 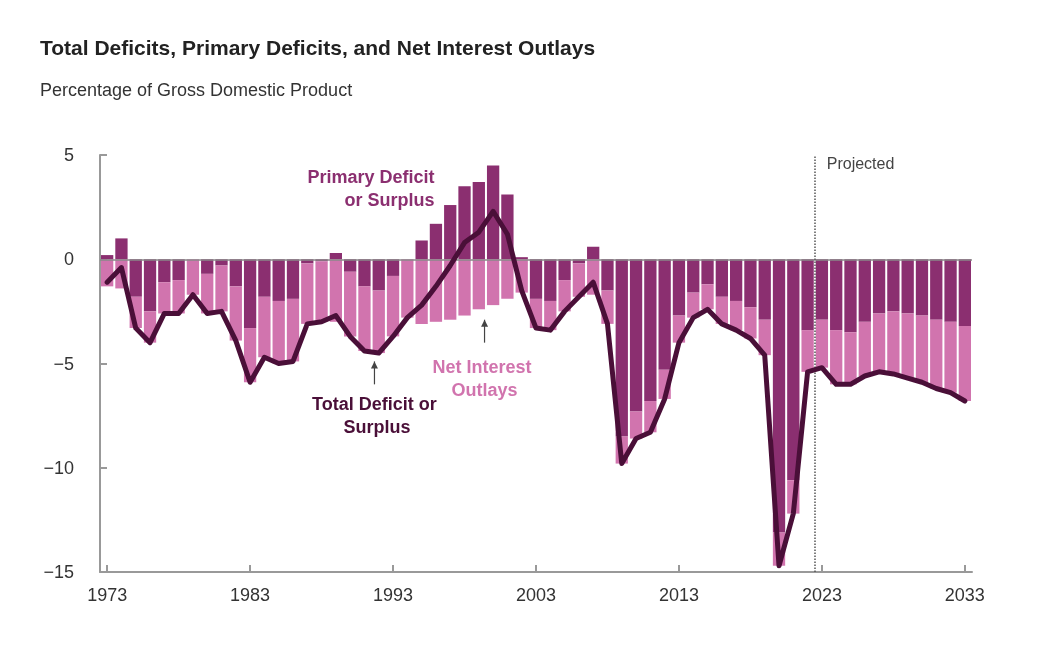 What do you see at coordinates (536, 595) in the screenshot?
I see `x-tick-label: 2003` at bounding box center [536, 595].